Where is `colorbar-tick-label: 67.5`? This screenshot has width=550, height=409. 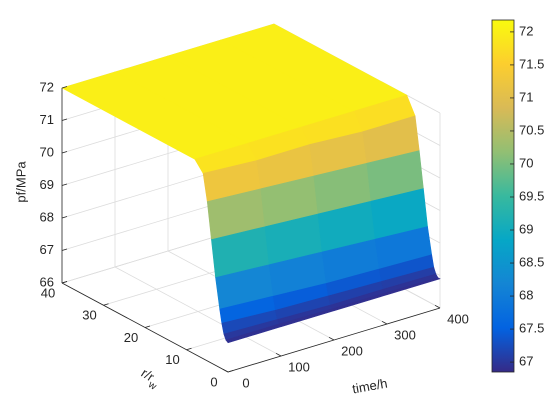 colorbar-tick-label: 67.5 is located at coordinates (531, 328).